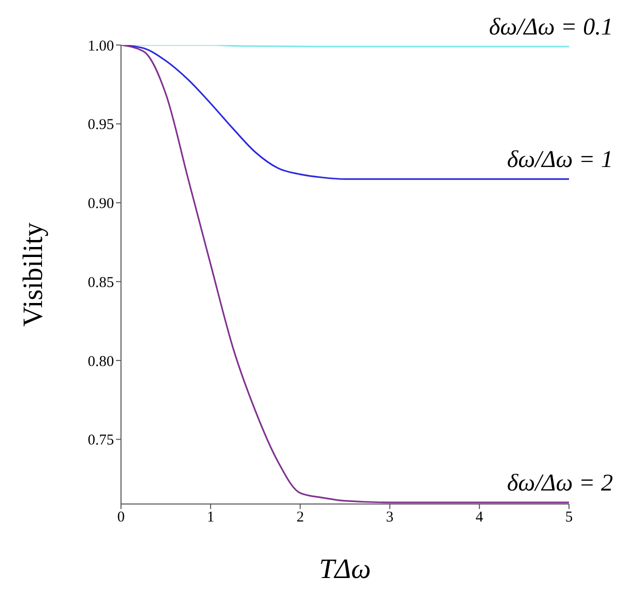 Image resolution: width=629 pixels, height=589 pixels. What do you see at coordinates (33, 274) in the screenshot?
I see `y-axis-title: Visibility` at bounding box center [33, 274].